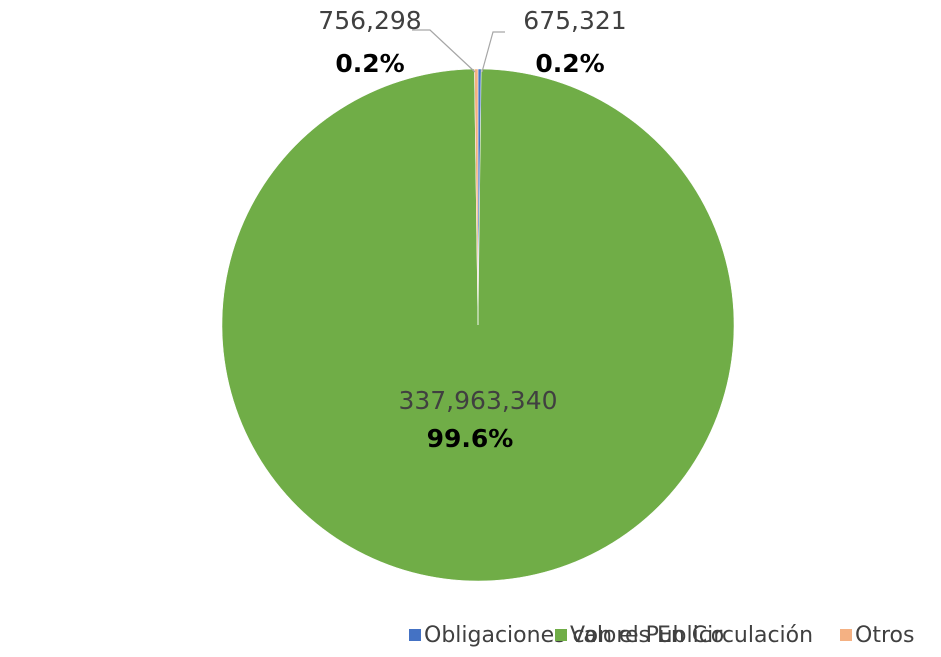  Describe the element at coordinates (476, 197) in the screenshot. I see `pie-slice` at that location.